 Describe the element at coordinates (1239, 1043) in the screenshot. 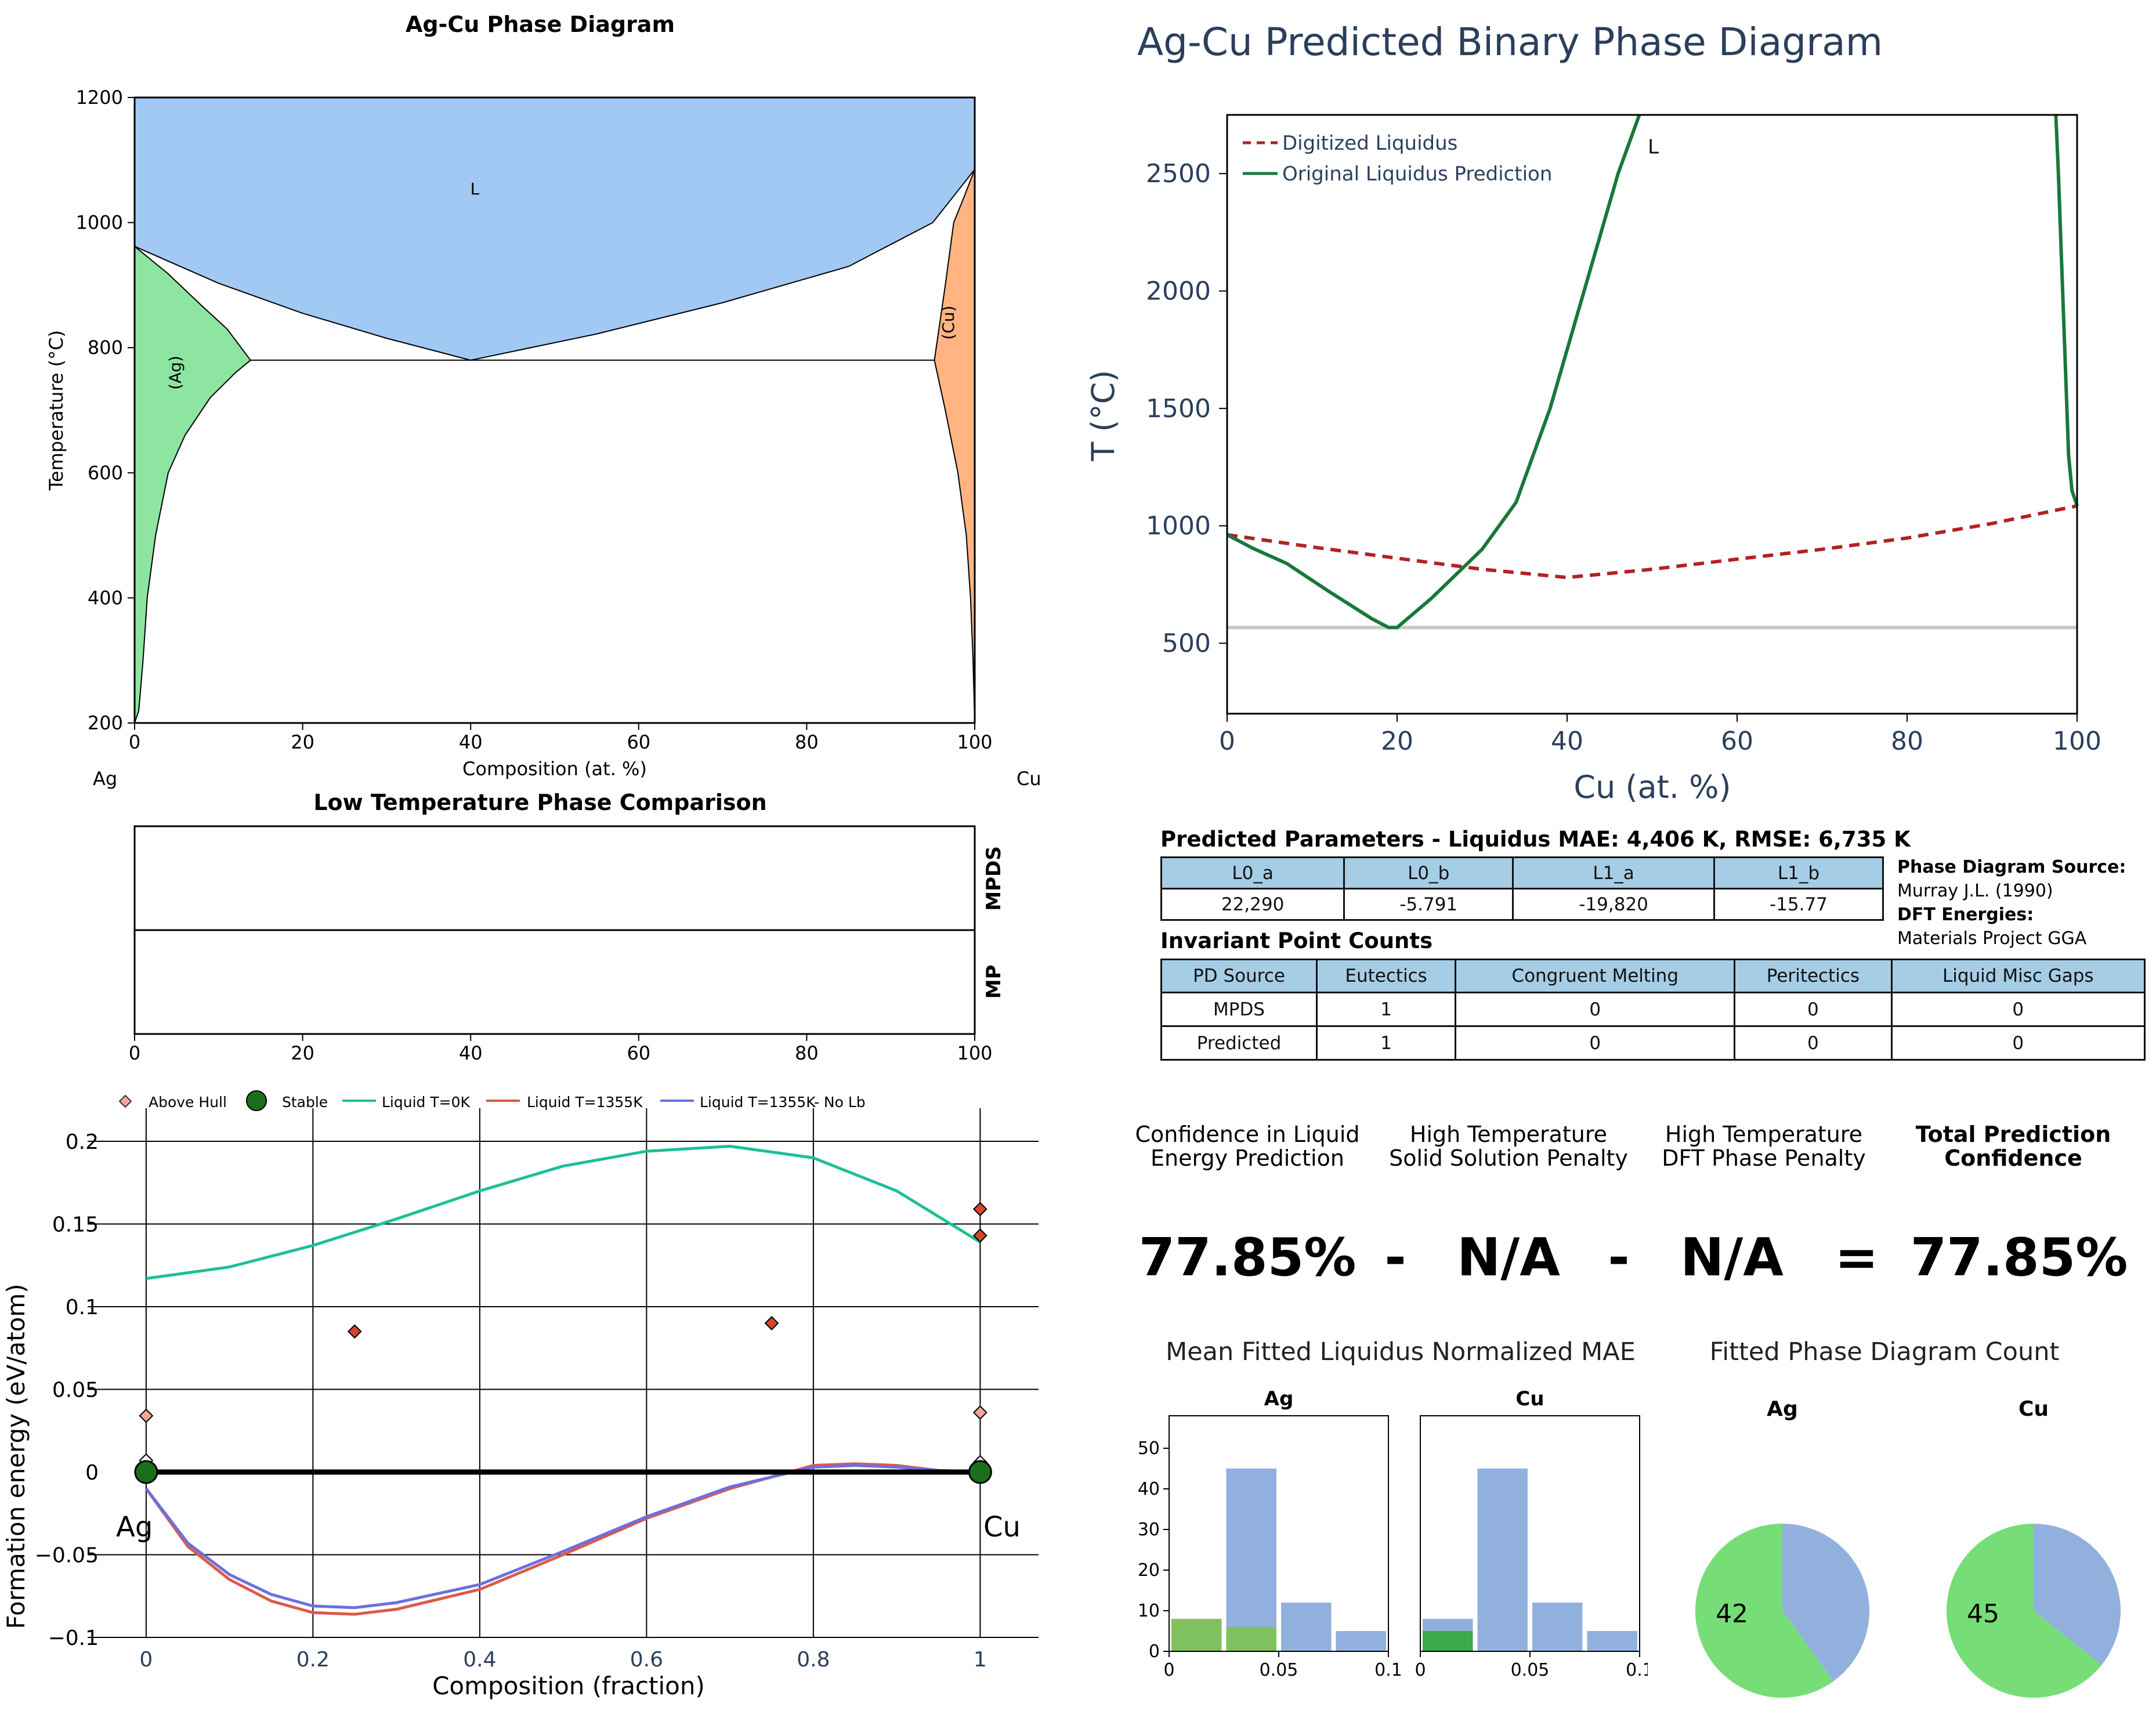

I see `invariant-cell: Predicted` at that location.